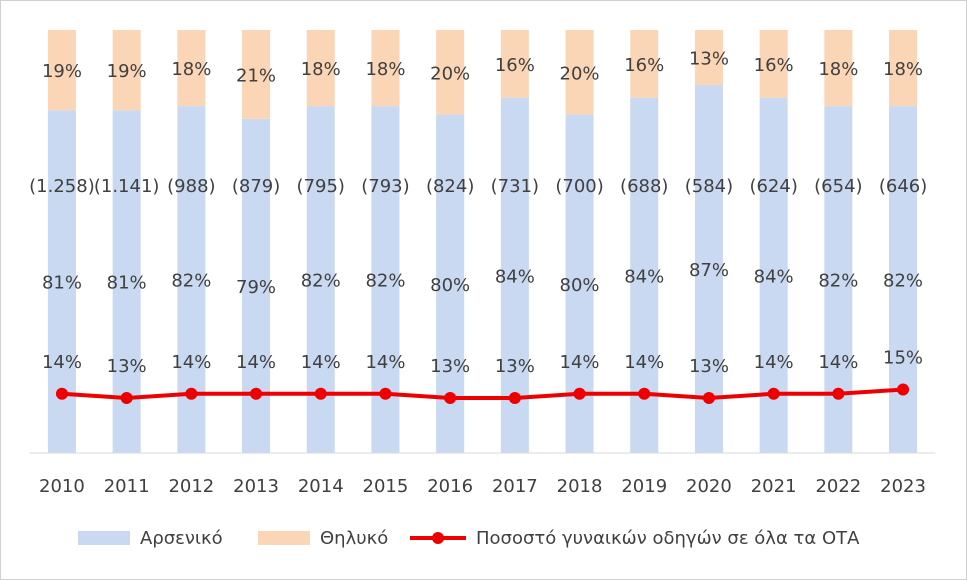 This screenshot has height=580, width=967. What do you see at coordinates (515, 486) in the screenshot?
I see `x-tick-label: 2017` at bounding box center [515, 486].